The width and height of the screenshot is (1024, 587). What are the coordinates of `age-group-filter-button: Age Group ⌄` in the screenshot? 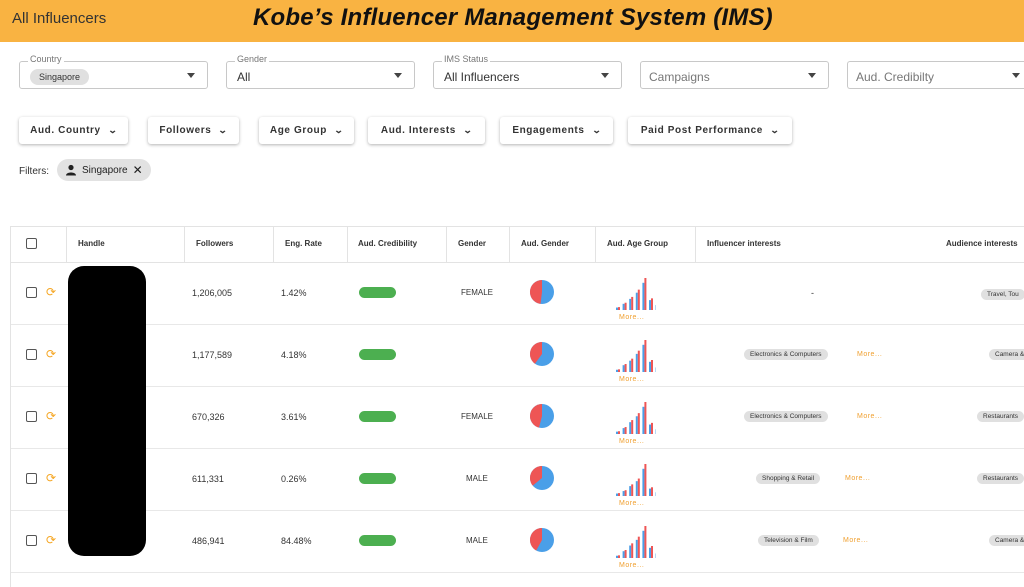 It's located at (306, 130).